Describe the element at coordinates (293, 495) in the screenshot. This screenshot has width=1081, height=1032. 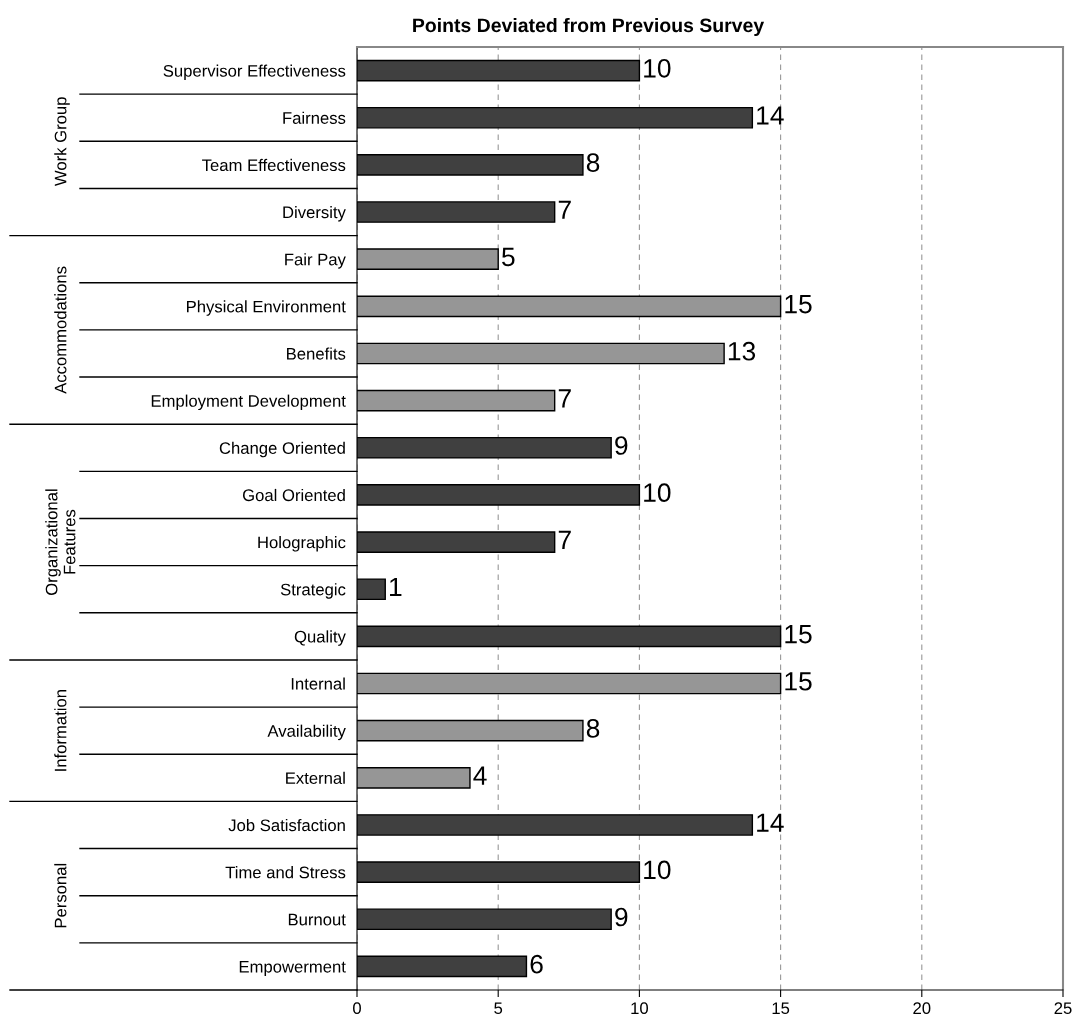
I see `y-tick-label: Goal Oriented` at that location.